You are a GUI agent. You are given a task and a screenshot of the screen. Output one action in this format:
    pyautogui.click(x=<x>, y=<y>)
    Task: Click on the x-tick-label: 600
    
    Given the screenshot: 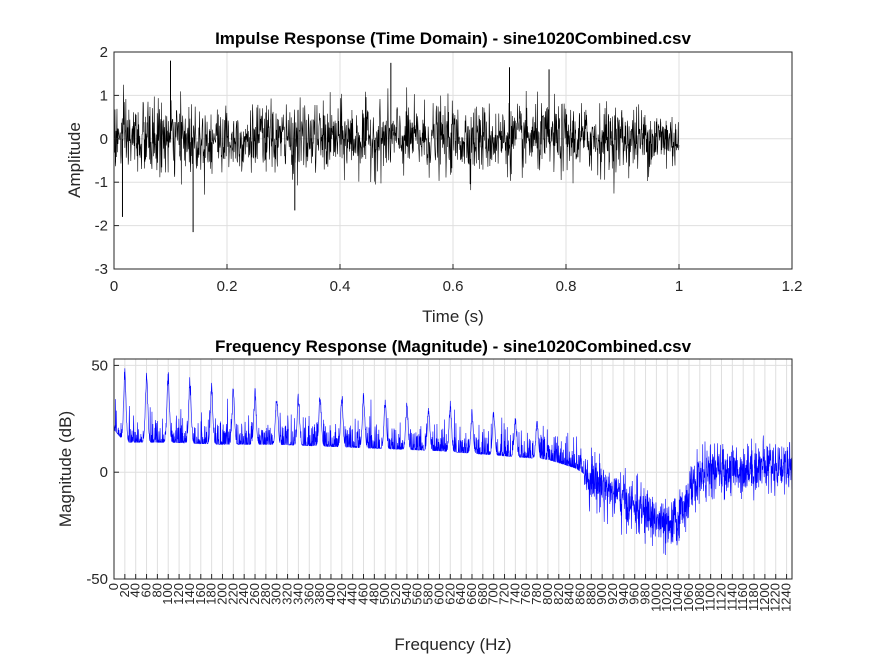 What is the action you would take?
    pyautogui.click(x=438, y=594)
    